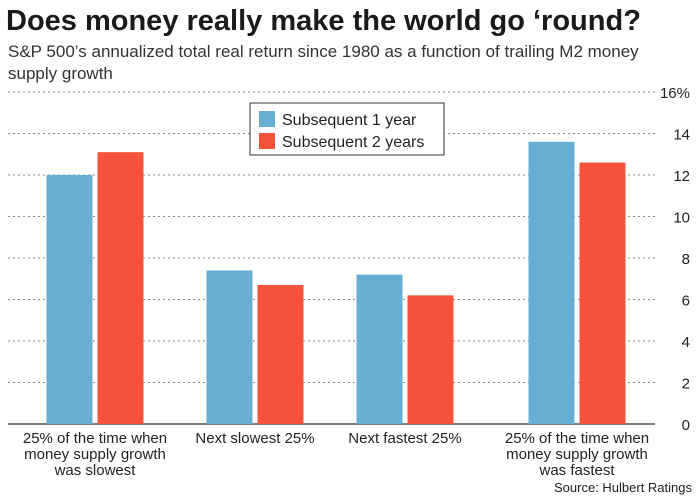 Image resolution: width=700 pixels, height=498 pixels. Describe the element at coordinates (681, 135) in the screenshot. I see `y-tick-label: 14` at that location.